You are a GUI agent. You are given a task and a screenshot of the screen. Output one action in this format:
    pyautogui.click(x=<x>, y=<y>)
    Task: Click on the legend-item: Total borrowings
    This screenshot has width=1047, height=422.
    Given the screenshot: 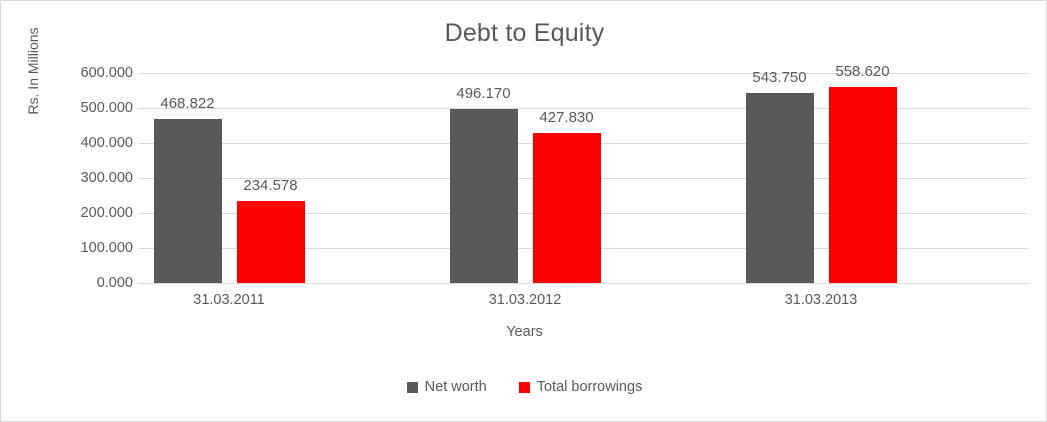 What is the action you would take?
    pyautogui.click(x=580, y=387)
    